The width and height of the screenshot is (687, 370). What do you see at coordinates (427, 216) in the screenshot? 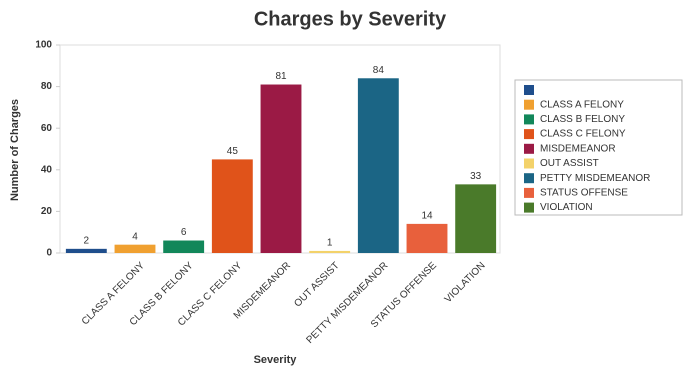
I see `value-label: 14` at bounding box center [427, 216].